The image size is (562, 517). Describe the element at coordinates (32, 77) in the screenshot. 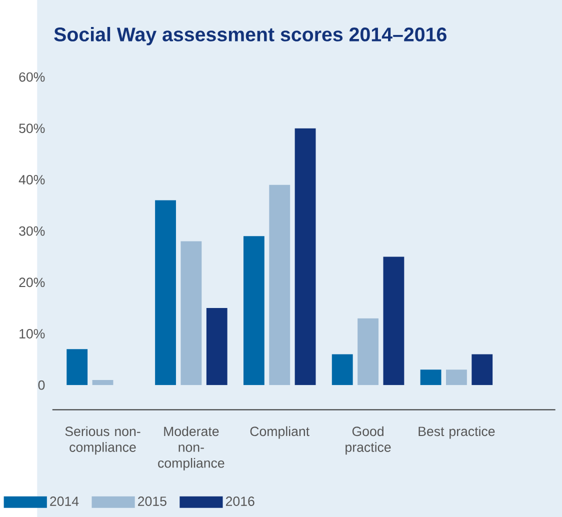

I see `y-tick-label: 60%` at that location.